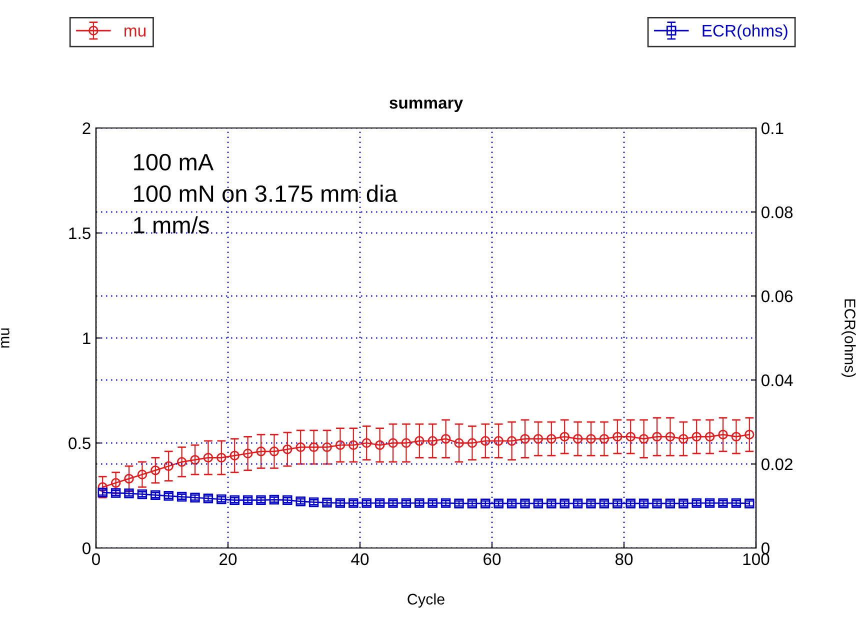 This screenshot has height=625, width=859. Describe the element at coordinates (86, 128) in the screenshot. I see `y-tick-label: 2` at that location.